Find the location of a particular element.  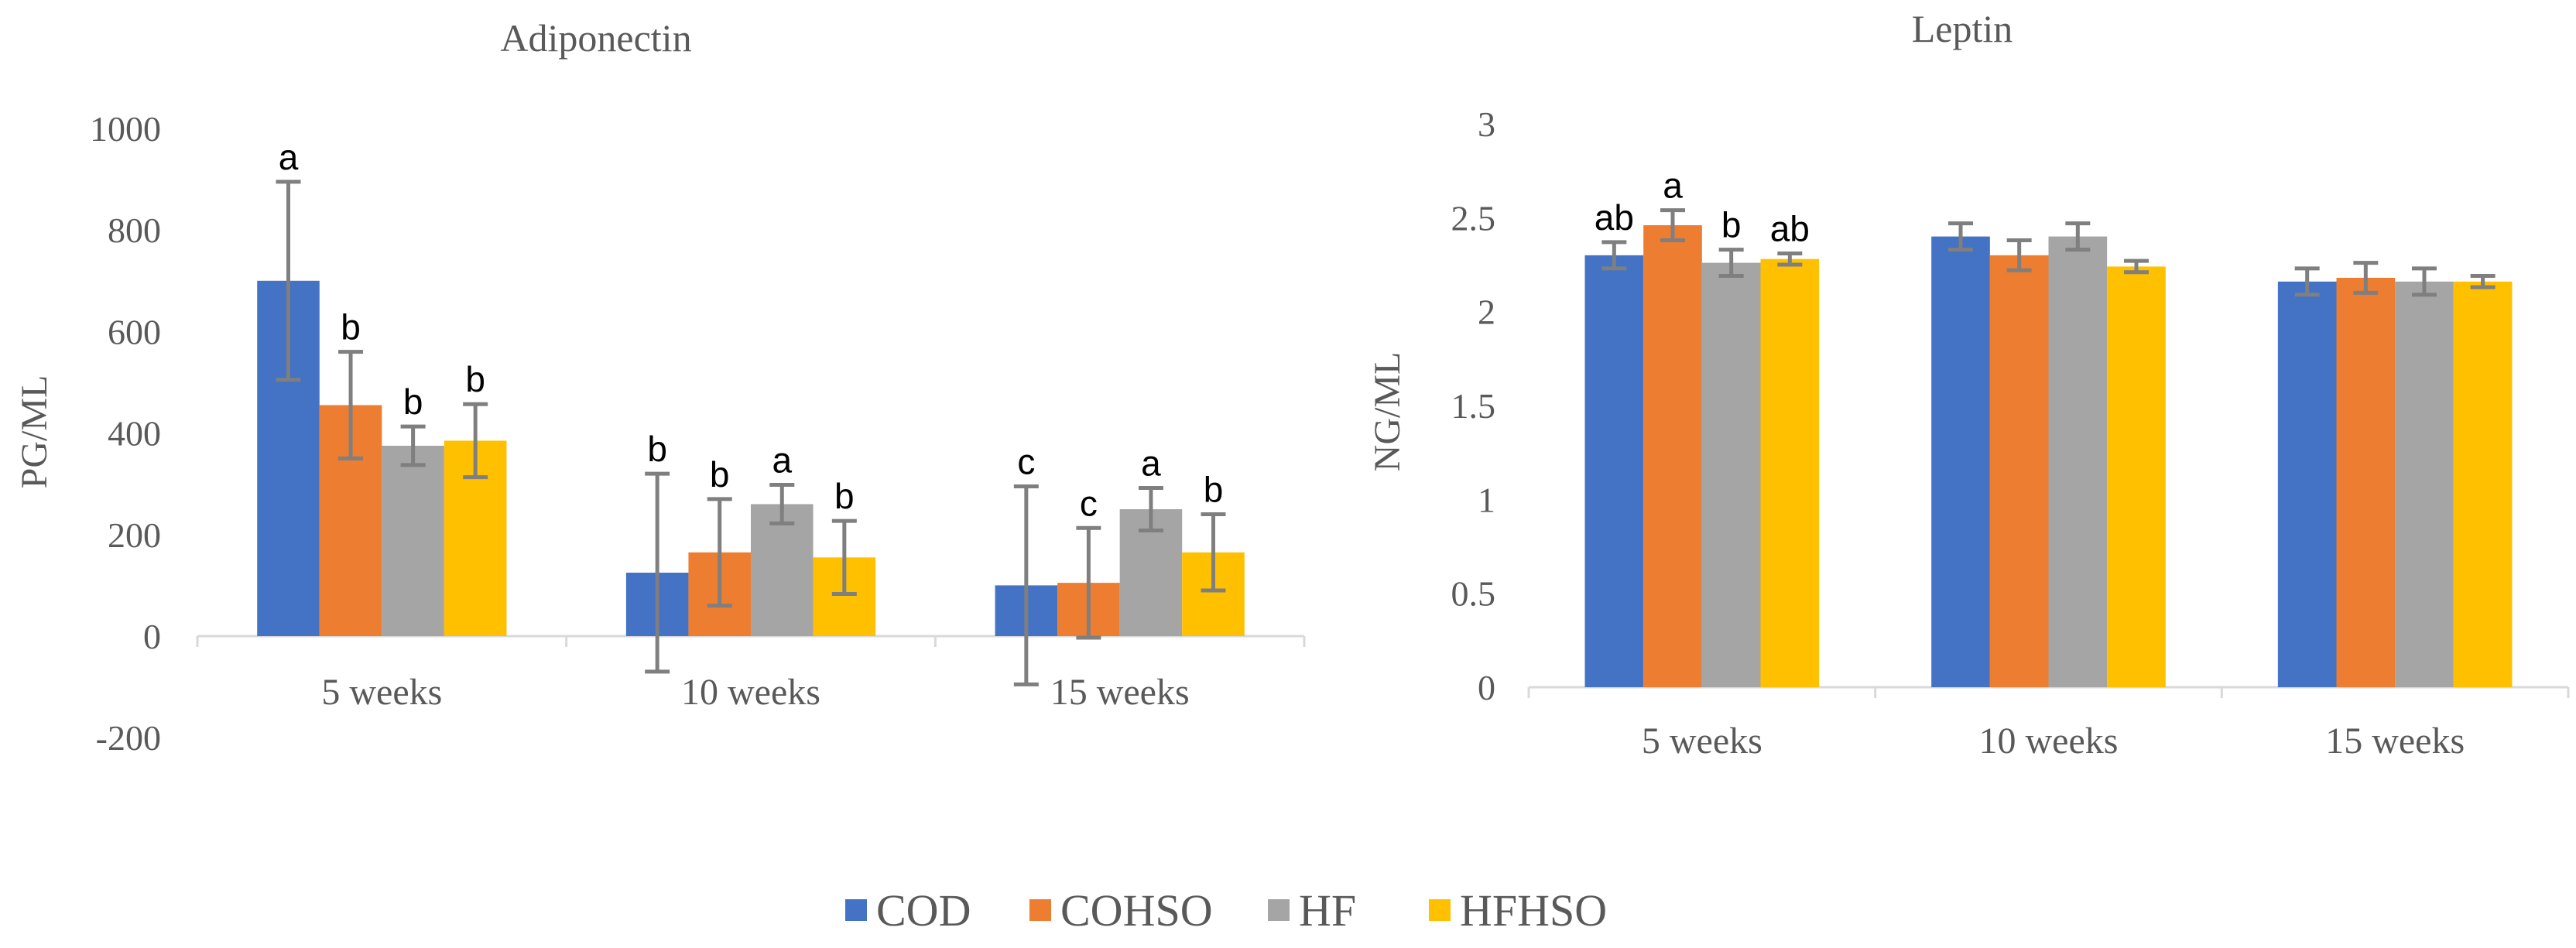

bar-cohso-10-weeks is located at coordinates (2019, 471).